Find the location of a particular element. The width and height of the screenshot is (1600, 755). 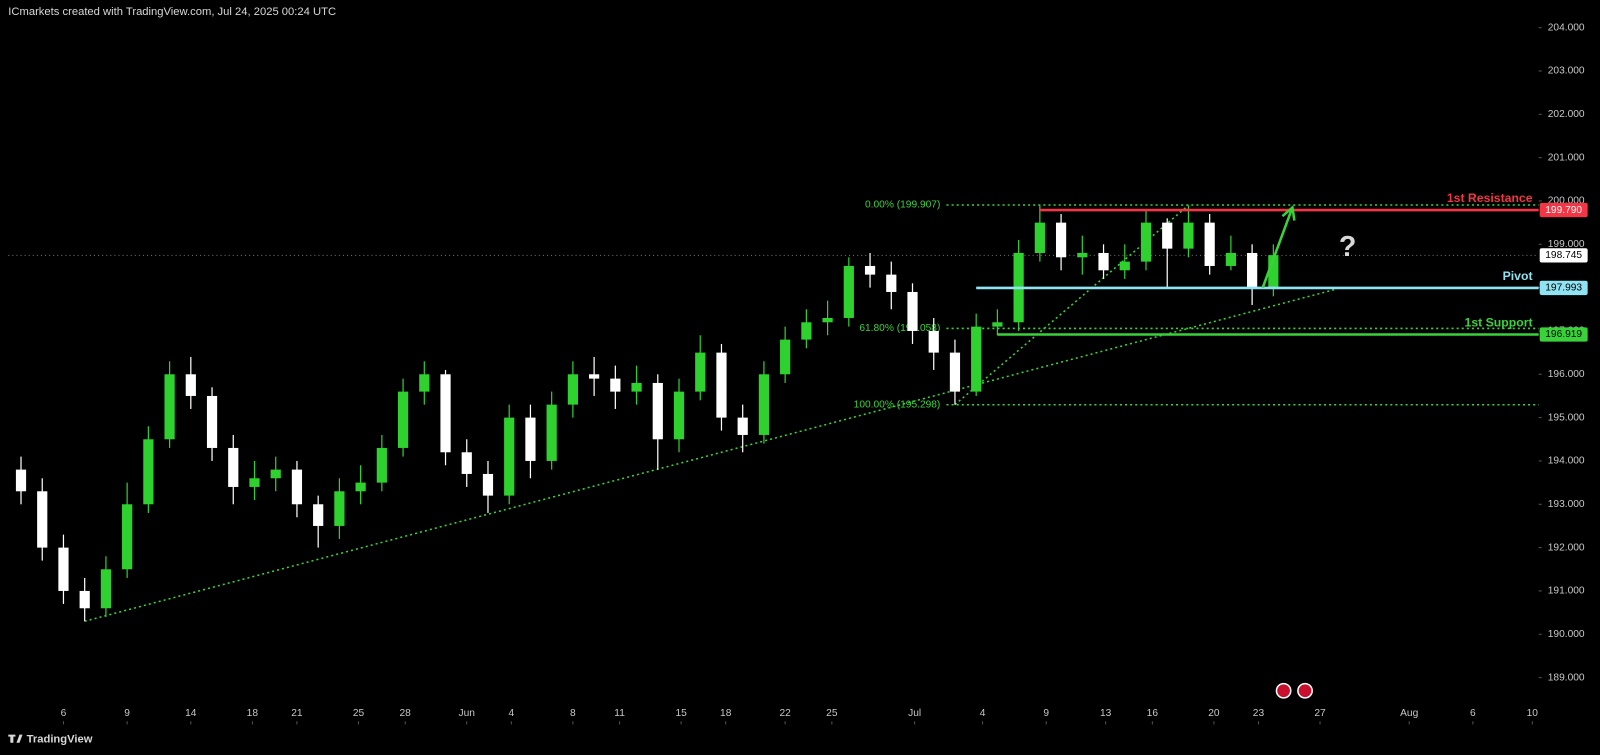

x-tick-label: 11 is located at coordinates (619, 713).